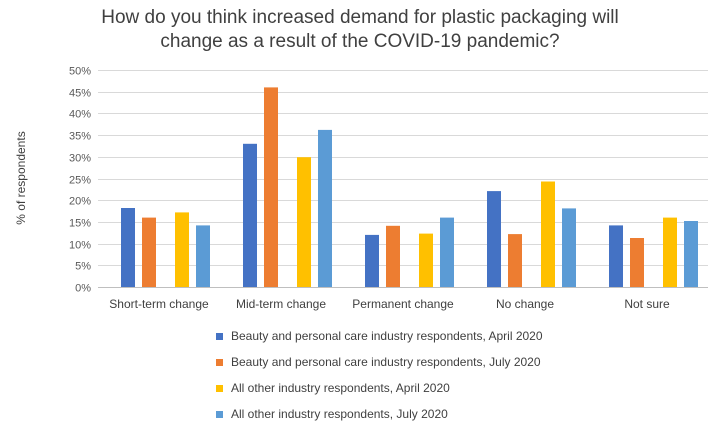 This screenshot has width=722, height=427. I want to click on x-tick-label: No change, so click(525, 304).